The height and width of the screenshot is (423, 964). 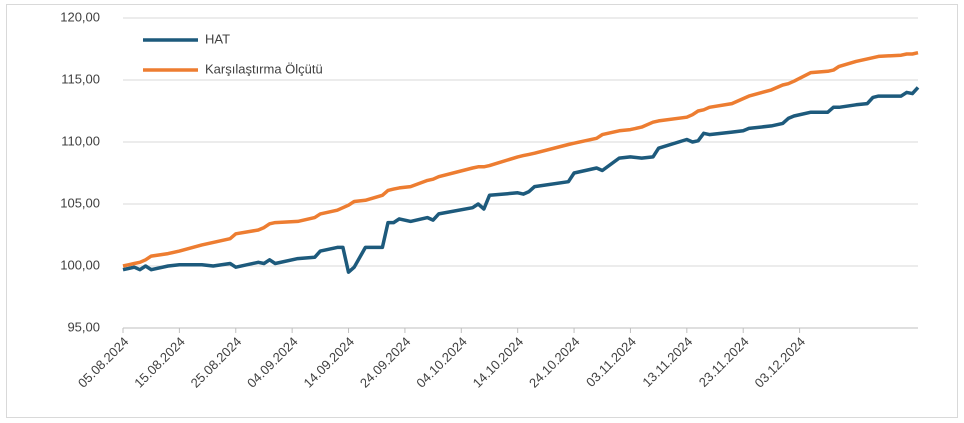 What do you see at coordinates (217, 38) in the screenshot?
I see `legend-label: HAT` at bounding box center [217, 38].